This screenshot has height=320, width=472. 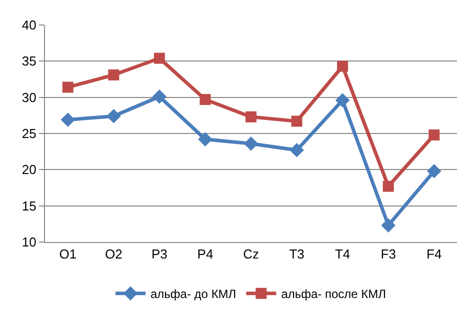 What do you see at coordinates (29, 61) in the screenshot?
I see `y-tick-label: 35` at bounding box center [29, 61].